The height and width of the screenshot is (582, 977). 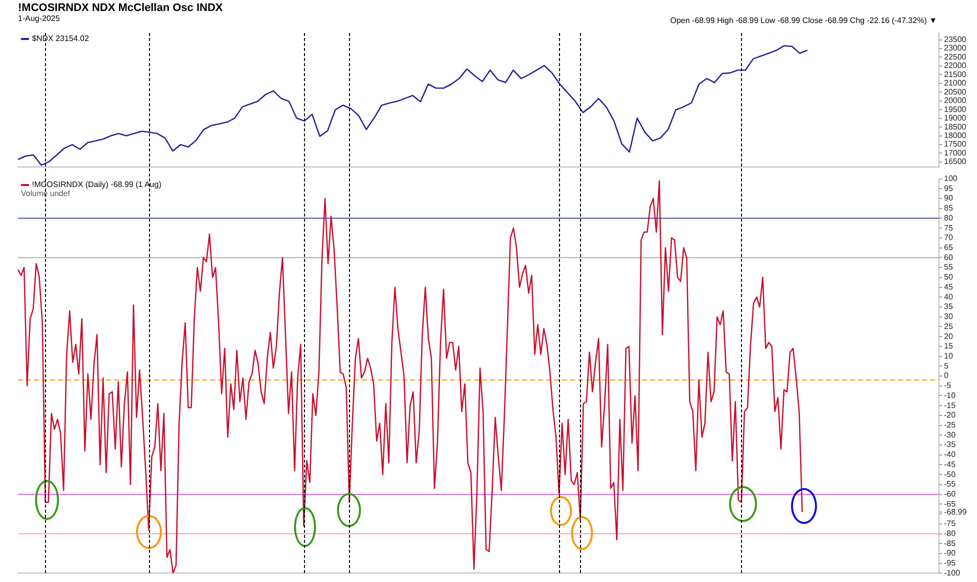 What do you see at coordinates (946, 375) in the screenshot?
I see `y-tick-label: 0` at bounding box center [946, 375].